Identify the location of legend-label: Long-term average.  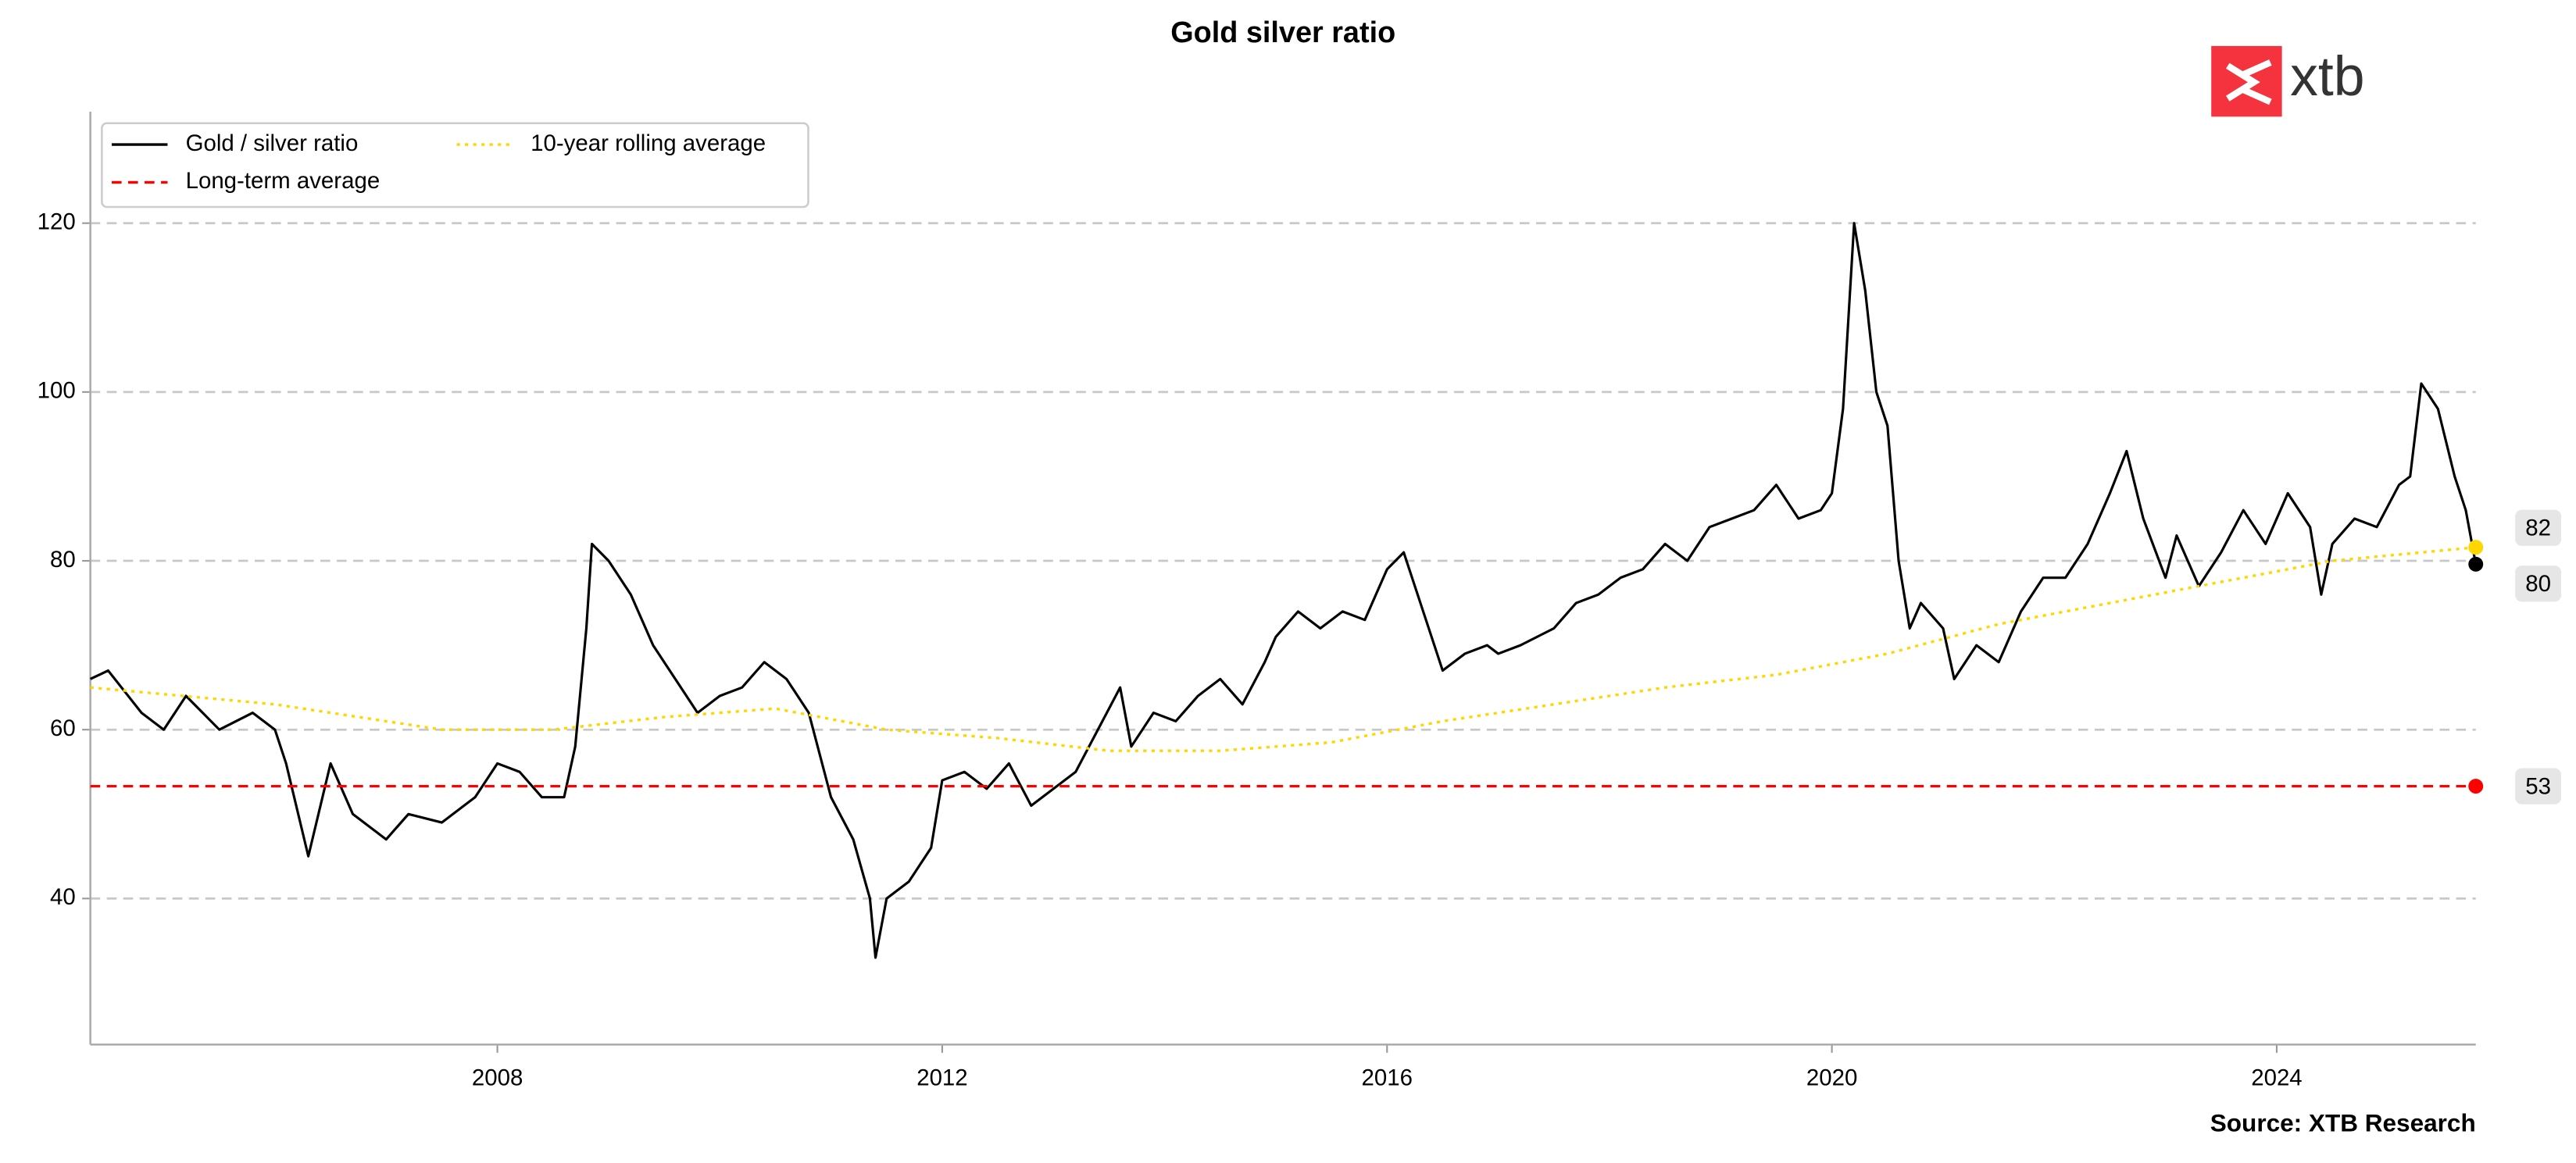
(284, 181).